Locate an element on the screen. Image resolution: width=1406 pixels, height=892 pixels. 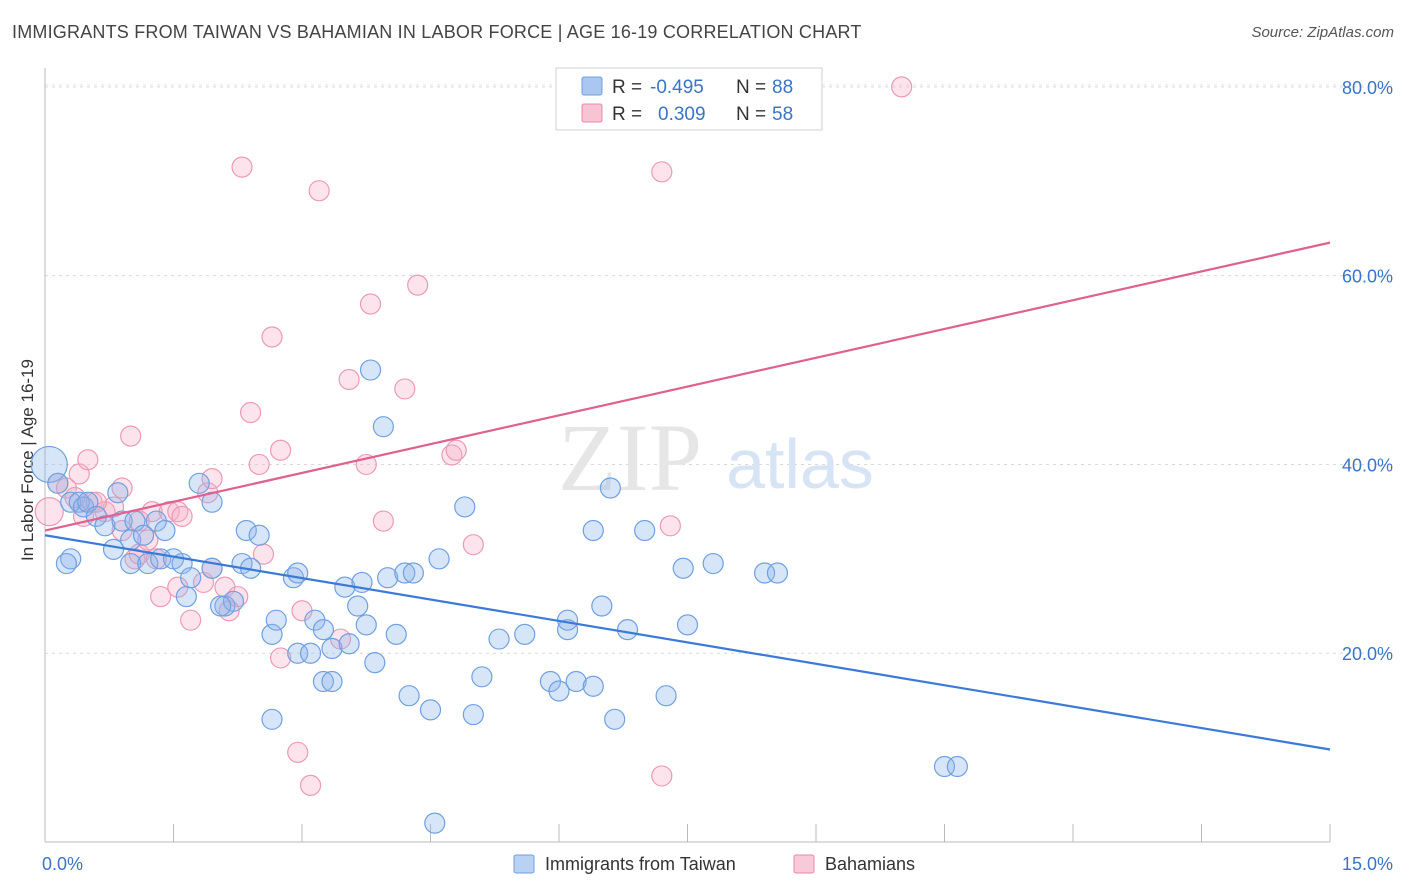
legend-n-label-bahamians: N = is located at coordinates (751, 114).